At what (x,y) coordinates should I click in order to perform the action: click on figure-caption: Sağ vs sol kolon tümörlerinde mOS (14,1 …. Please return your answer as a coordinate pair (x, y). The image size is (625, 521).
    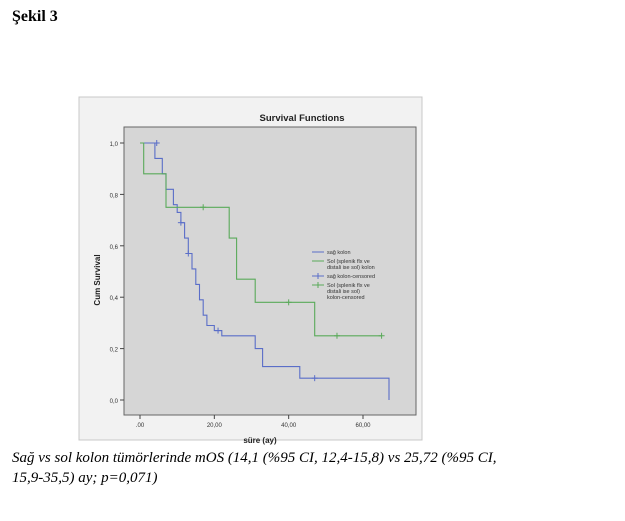
    Looking at the image, I should click on (312, 468).